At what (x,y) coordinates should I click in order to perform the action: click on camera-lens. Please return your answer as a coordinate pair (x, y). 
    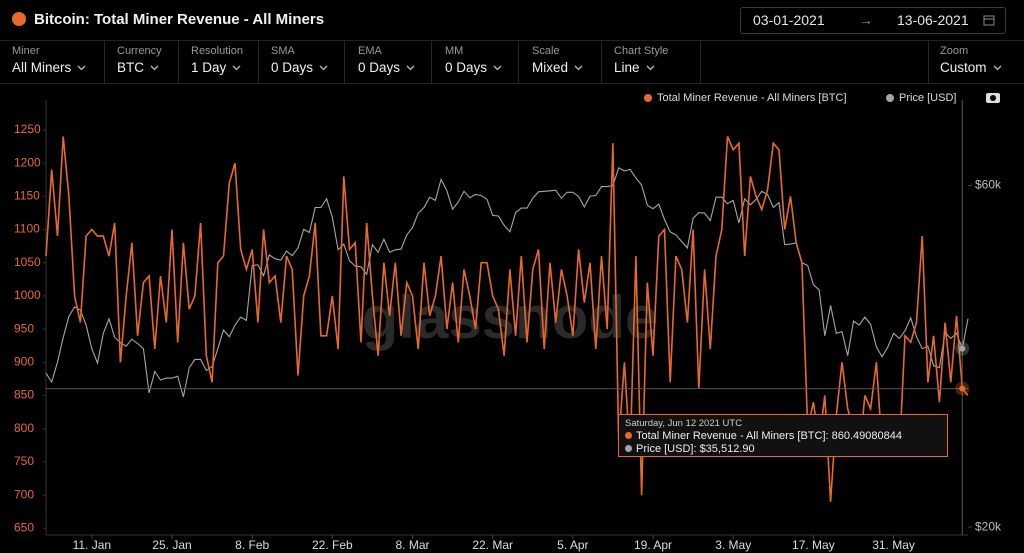
    Looking at the image, I should click on (993, 98).